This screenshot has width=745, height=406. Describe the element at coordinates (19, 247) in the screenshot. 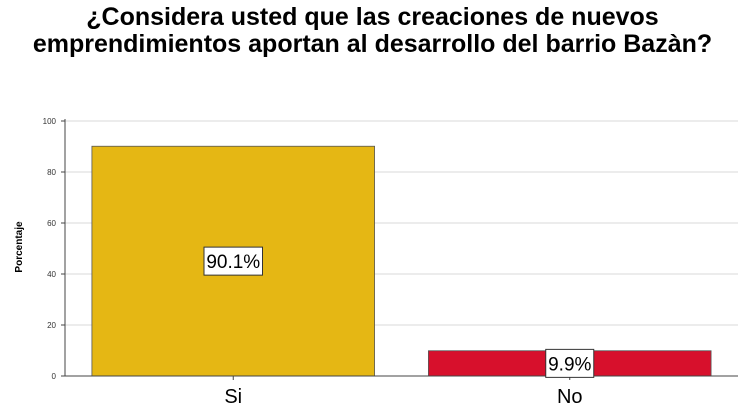

I see `y-axis-label: Porcentaje` at that location.